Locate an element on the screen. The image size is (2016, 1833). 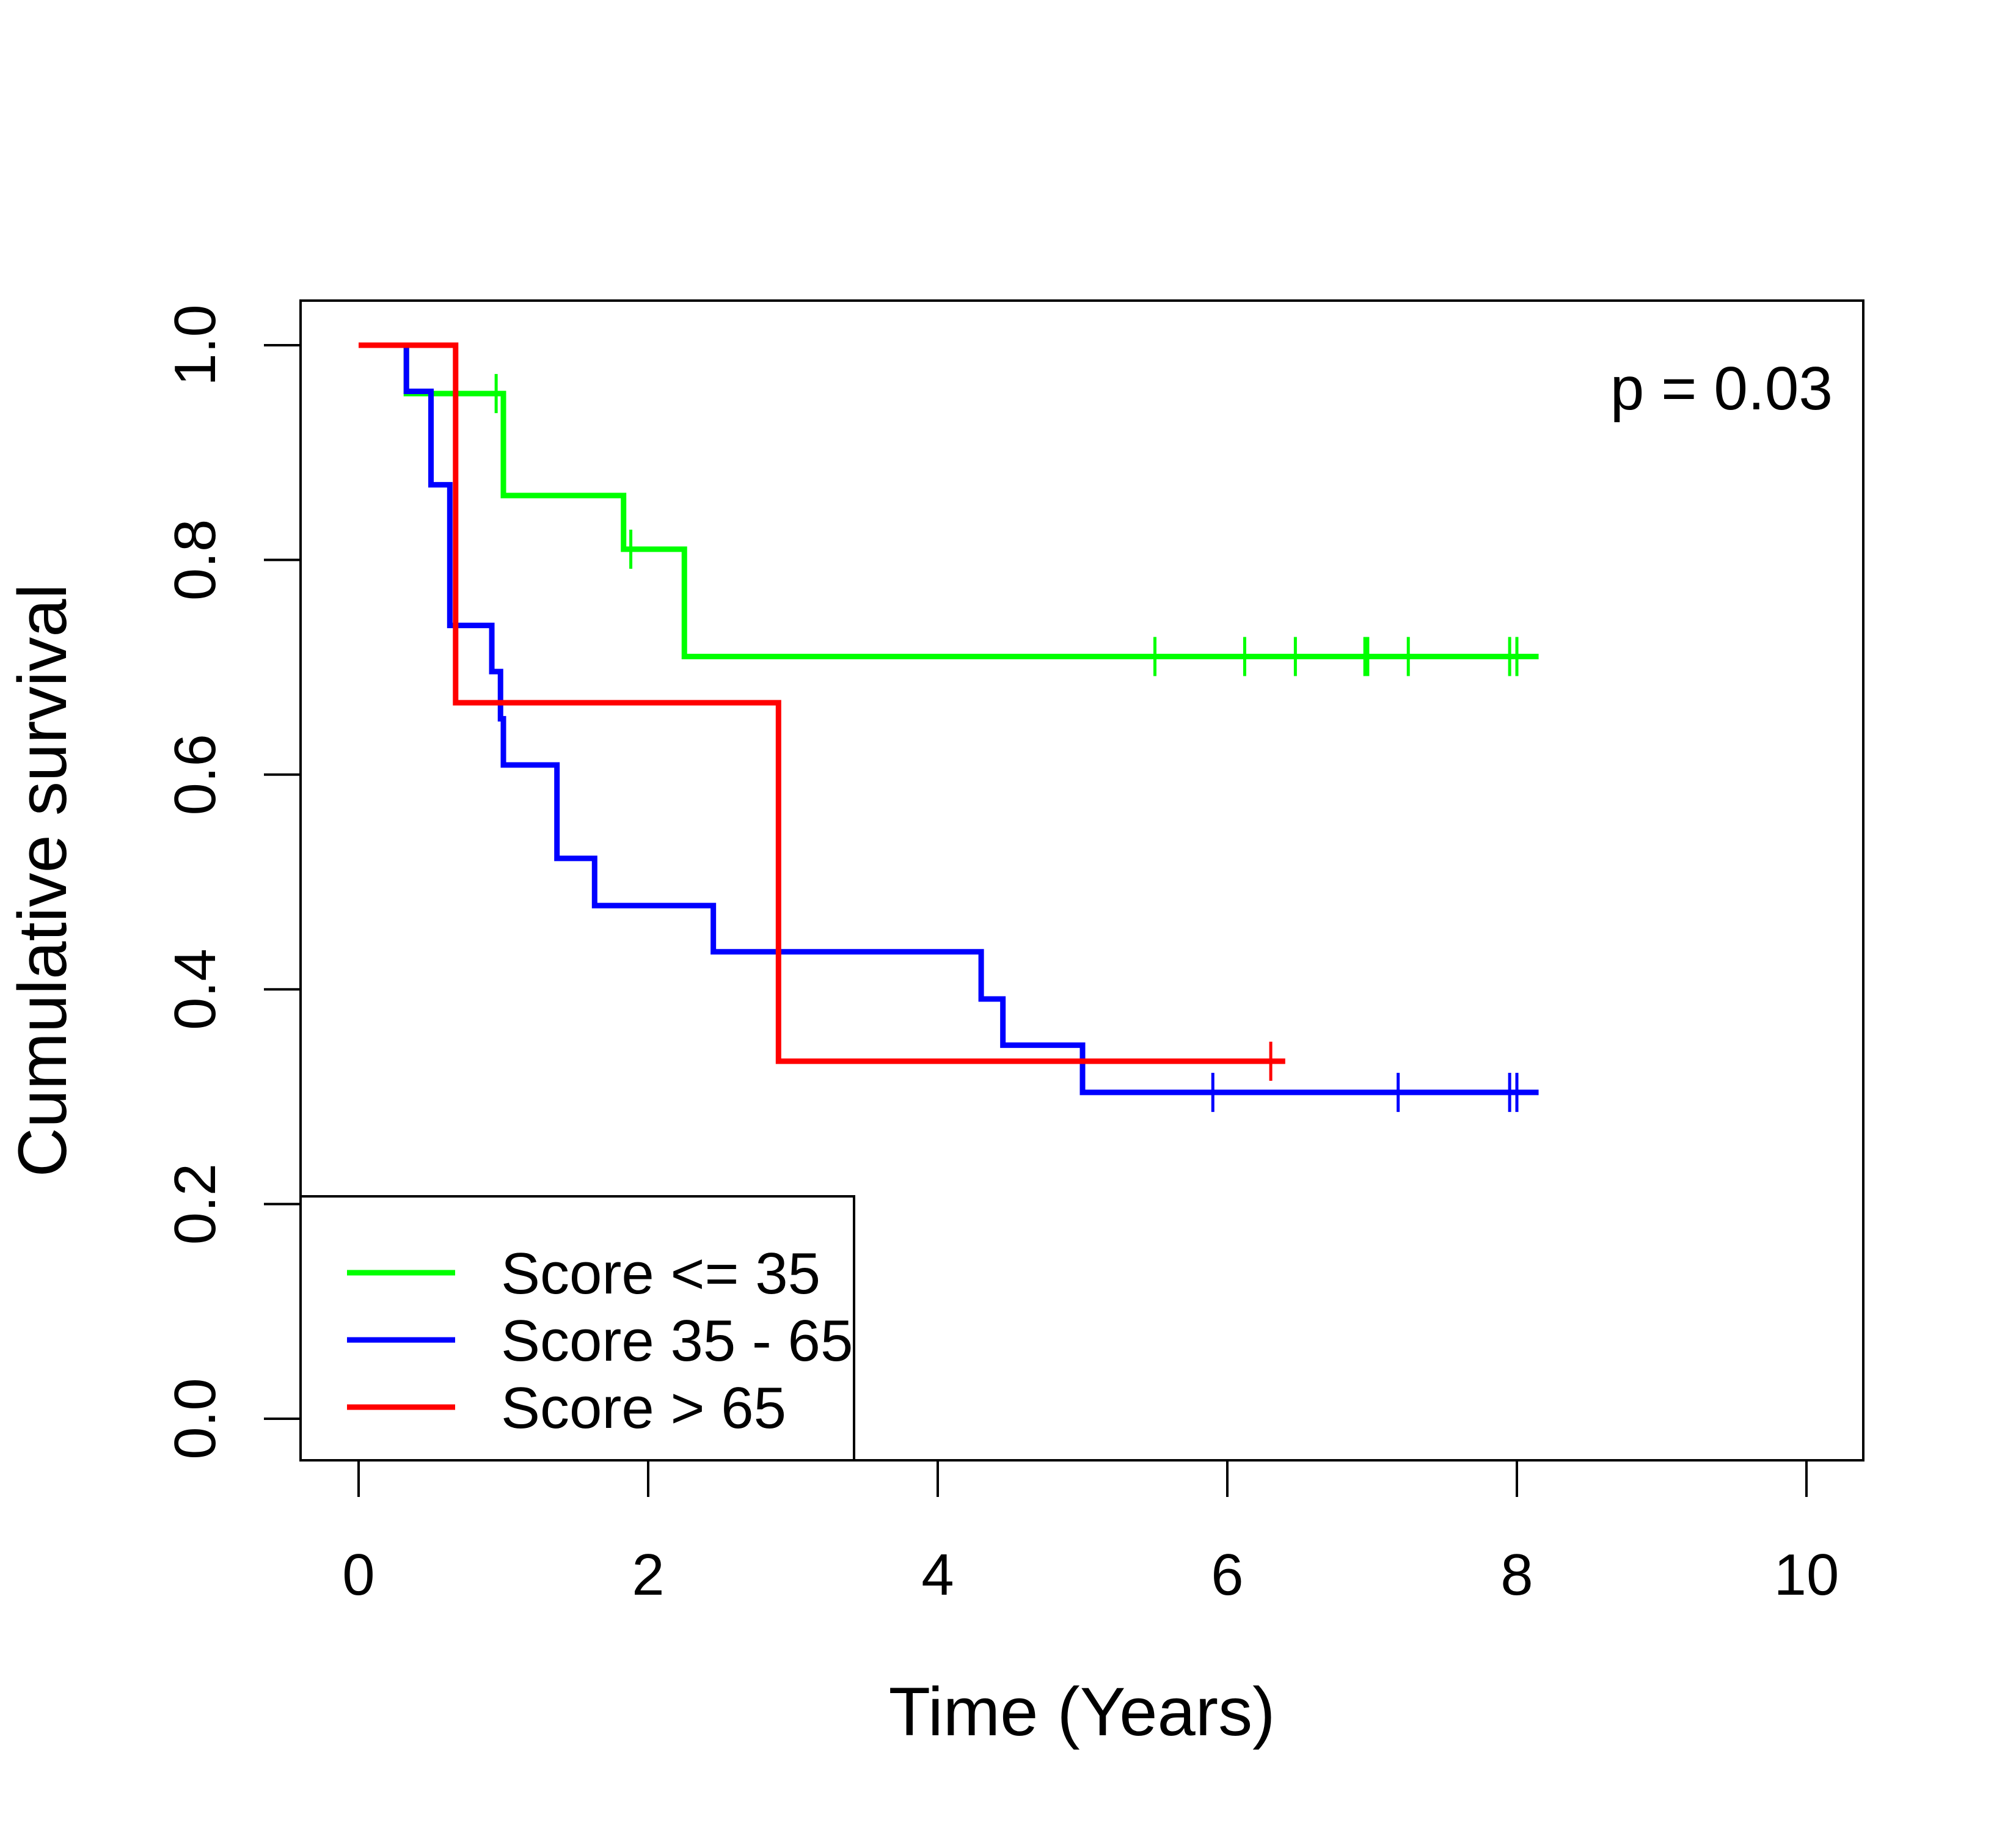
x-axis: 0 2 4 6 8 10 is located at coordinates (1090, 1533).